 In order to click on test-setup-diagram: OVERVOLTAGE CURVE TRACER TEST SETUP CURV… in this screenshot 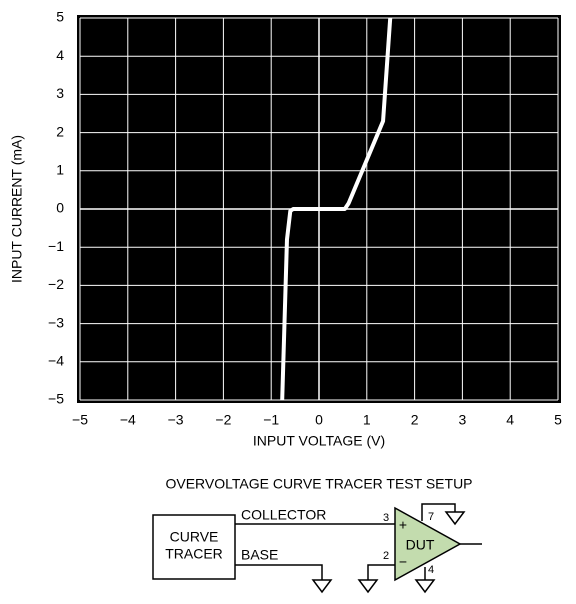, I will do `click(317, 535)`.